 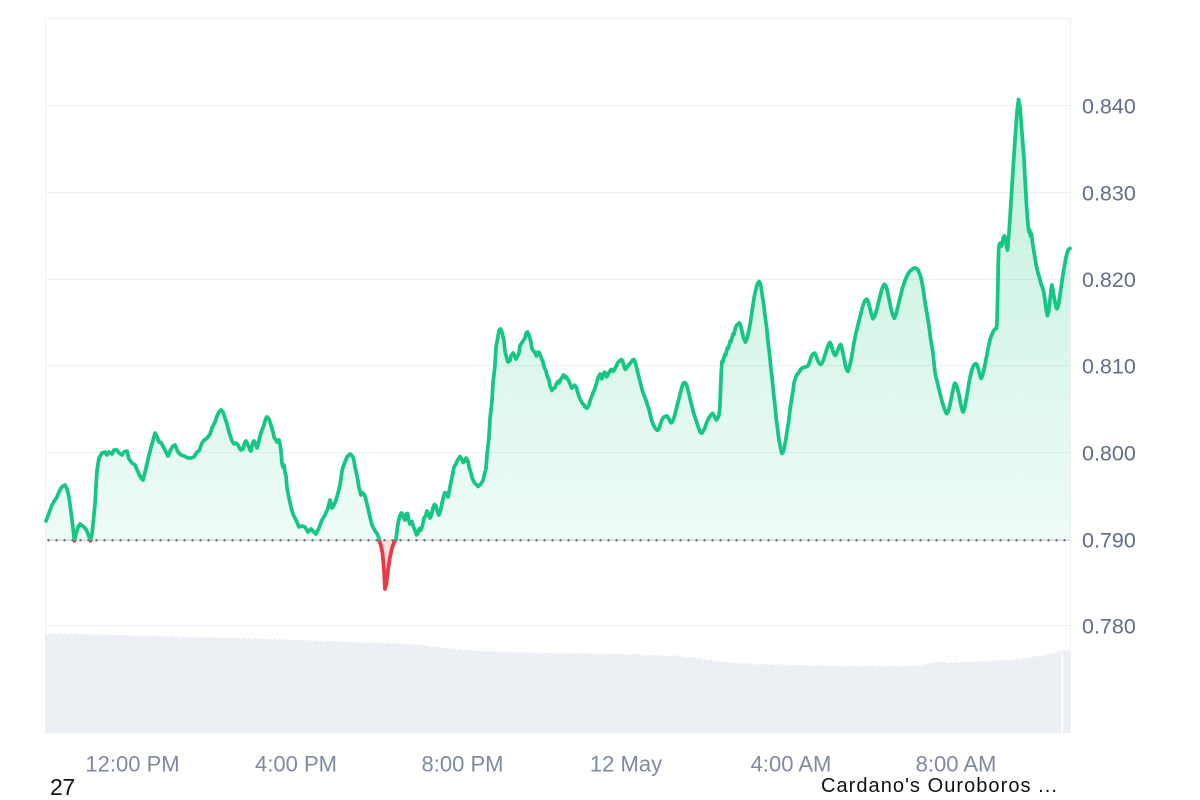 What do you see at coordinates (1109, 541) in the screenshot?
I see `svg-text: 0.790` at bounding box center [1109, 541].